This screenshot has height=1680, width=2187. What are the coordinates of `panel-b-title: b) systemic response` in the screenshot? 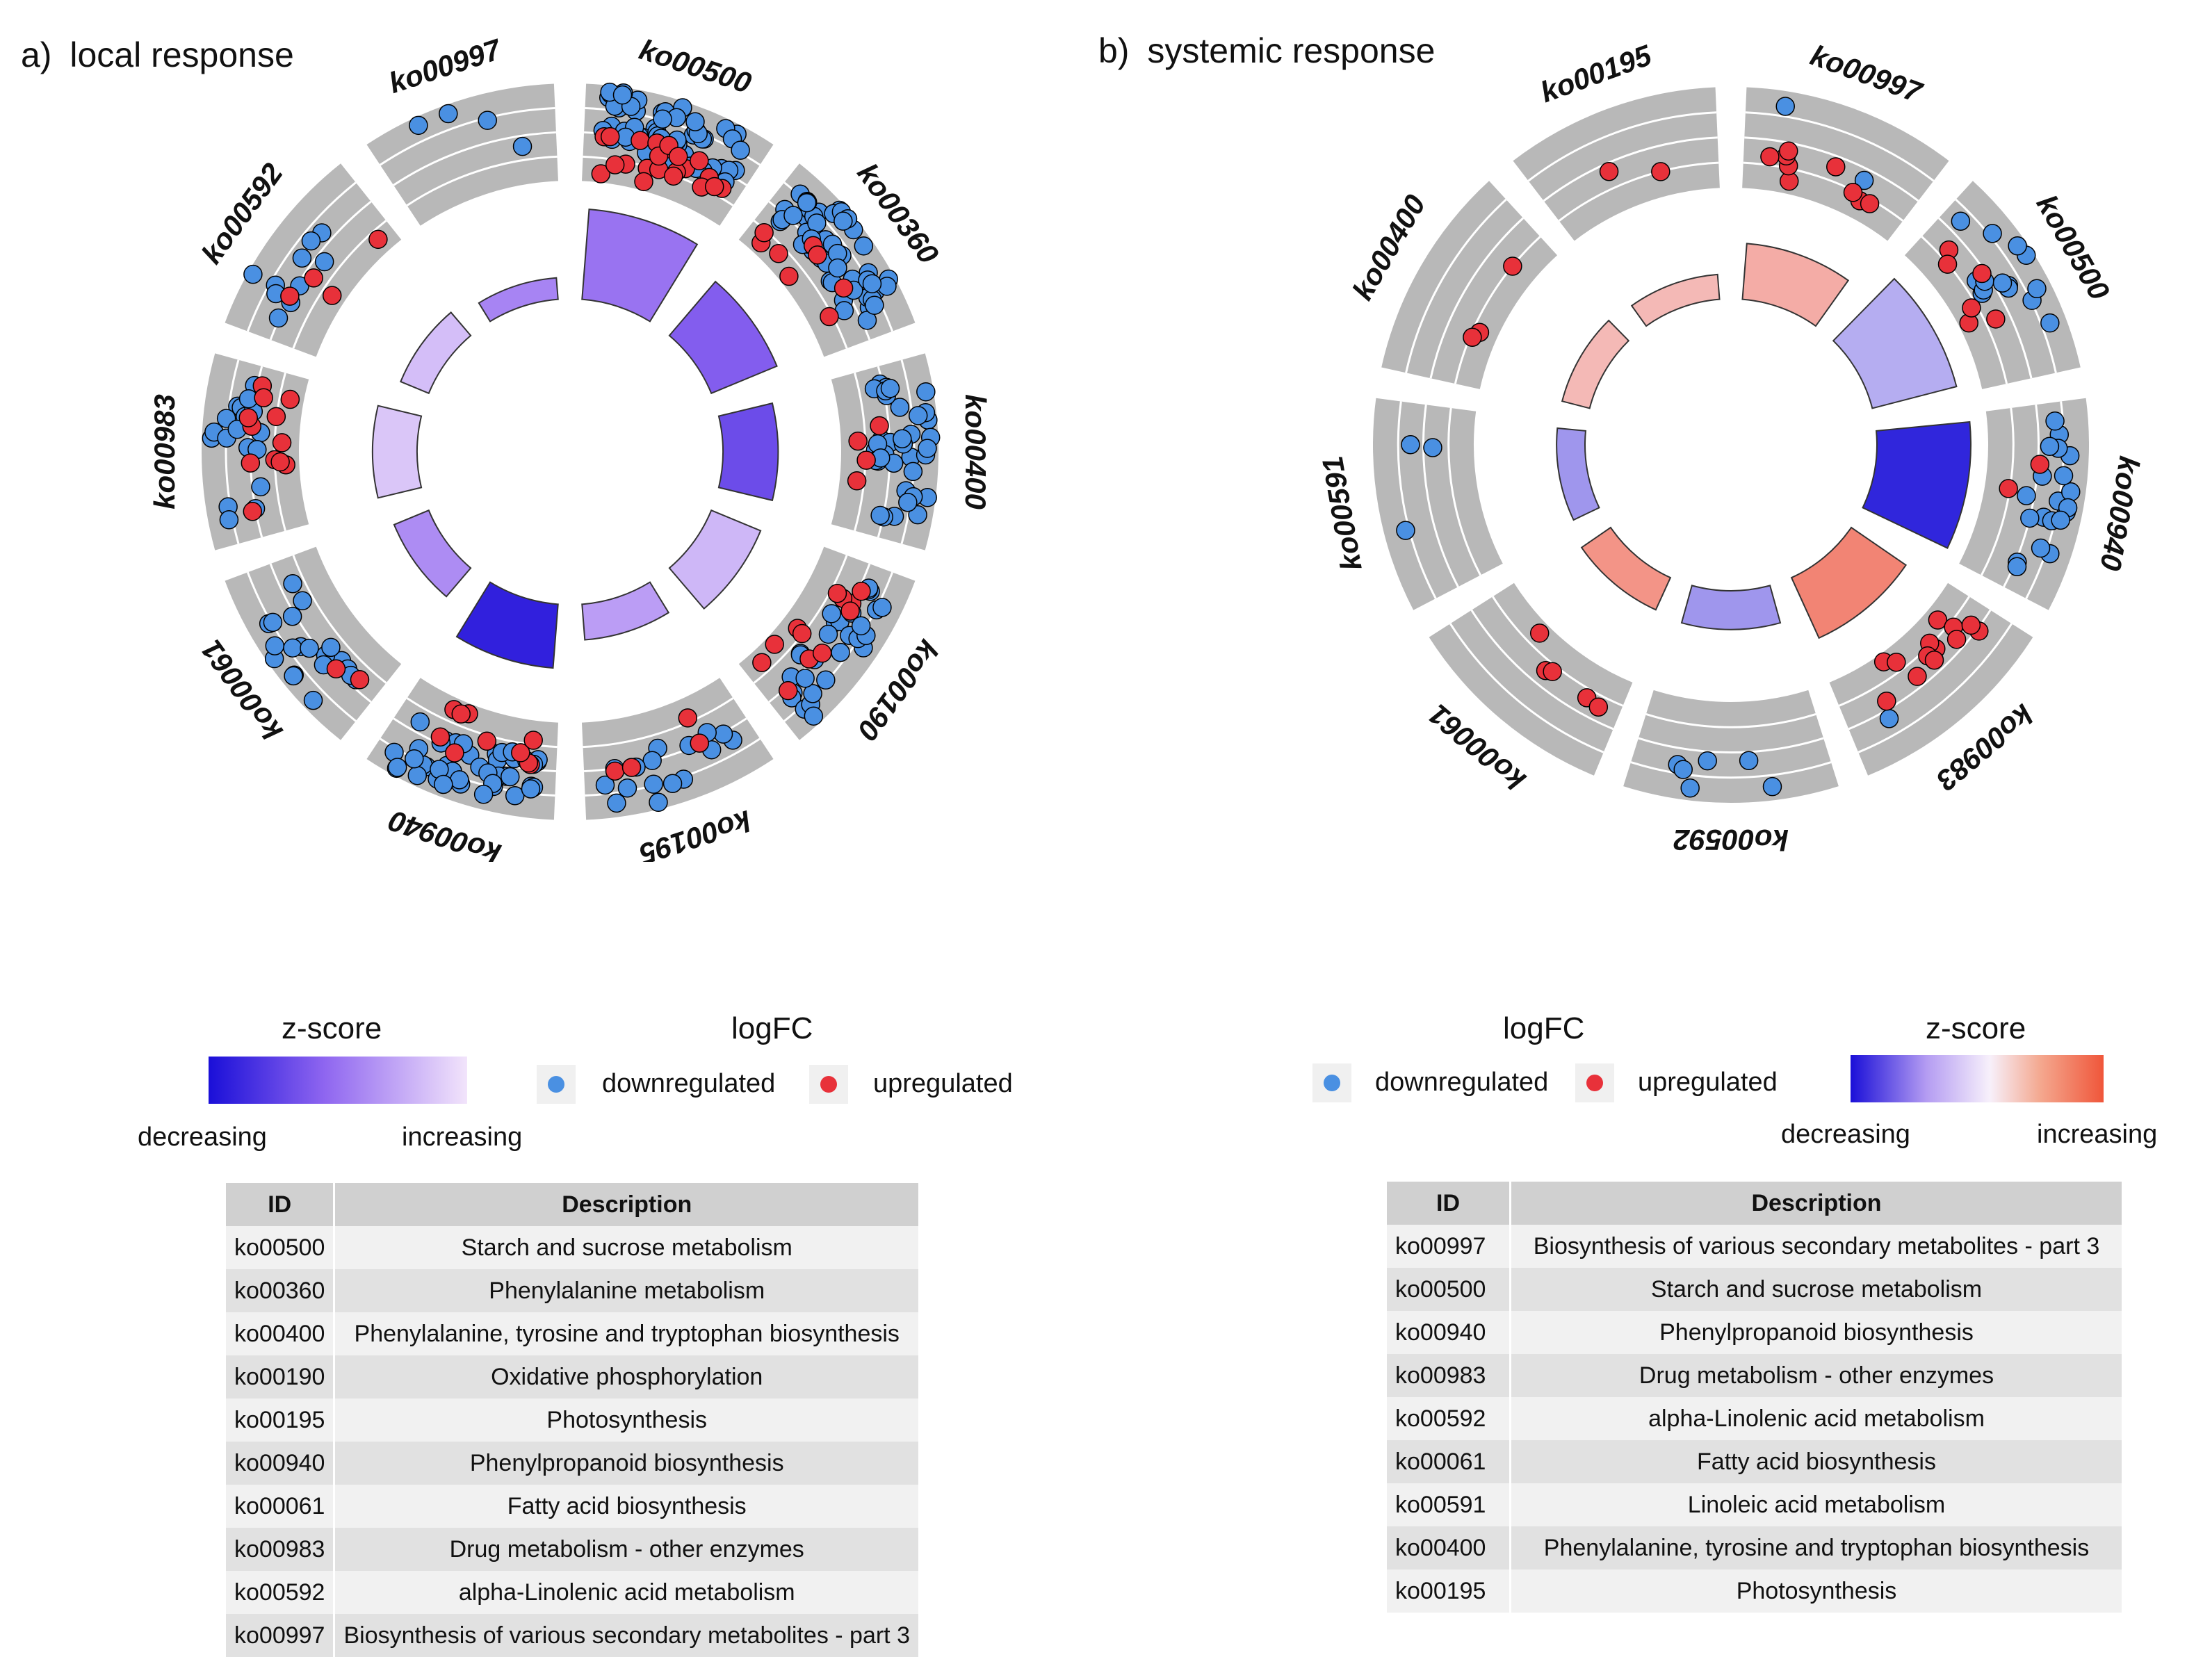 It's located at (1266, 51).